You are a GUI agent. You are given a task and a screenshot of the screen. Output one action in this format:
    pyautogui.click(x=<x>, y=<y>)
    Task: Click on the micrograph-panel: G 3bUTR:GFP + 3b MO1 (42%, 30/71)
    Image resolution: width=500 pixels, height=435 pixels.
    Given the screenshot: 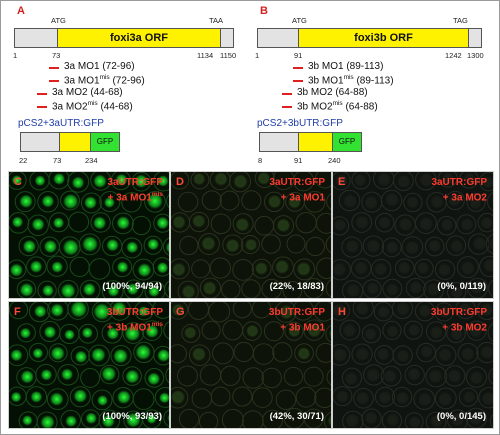 What is the action you would take?
    pyautogui.click(x=251, y=365)
    